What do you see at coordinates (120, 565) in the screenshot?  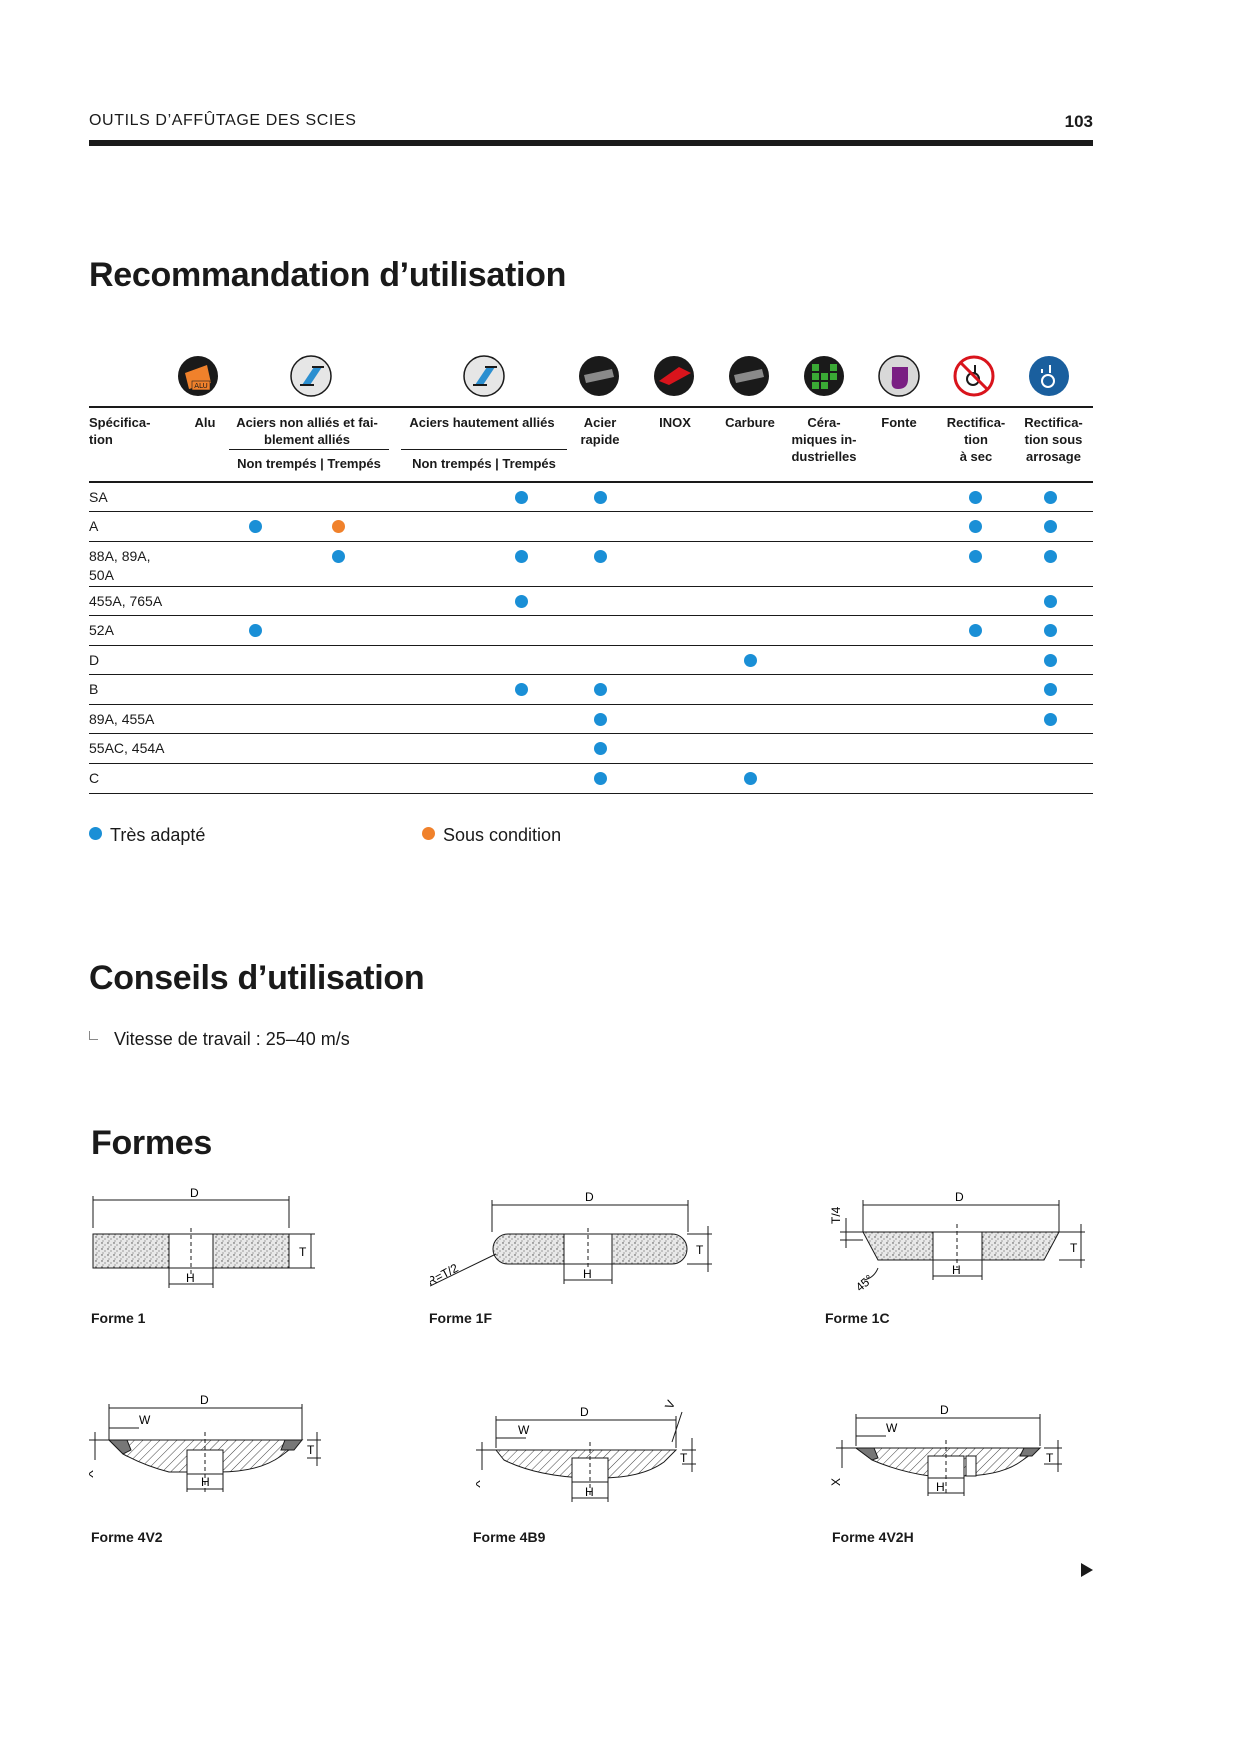 I see `row-specification: 88A, 89A, 50A` at bounding box center [120, 565].